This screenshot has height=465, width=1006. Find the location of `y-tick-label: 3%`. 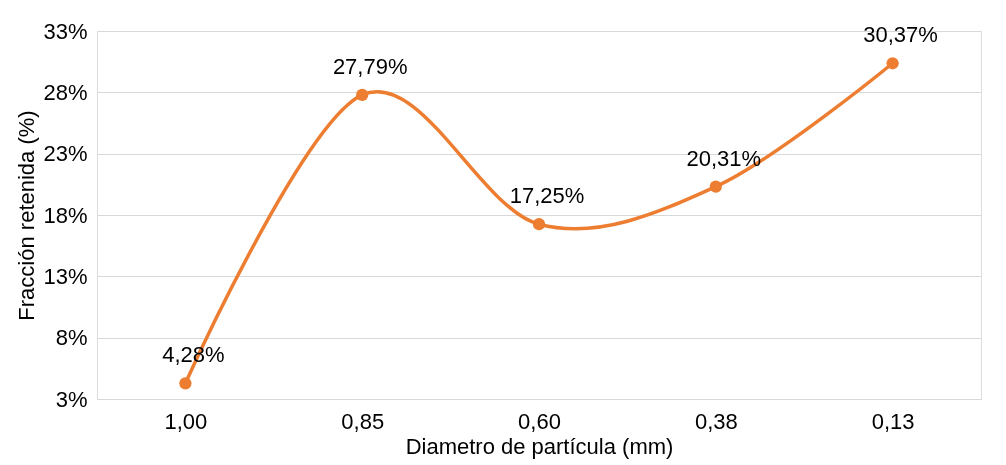

y-tick-label: 3% is located at coordinates (71, 399).